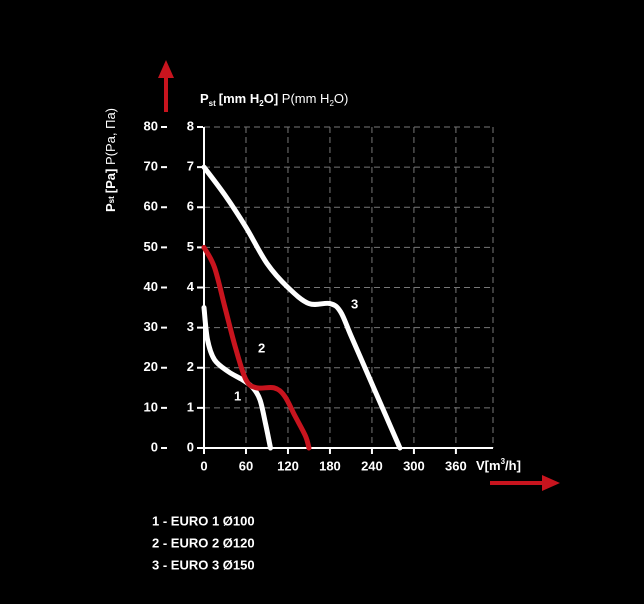 The height and width of the screenshot is (604, 644). What do you see at coordinates (166, 86) in the screenshot?
I see `y-arrow` at bounding box center [166, 86].